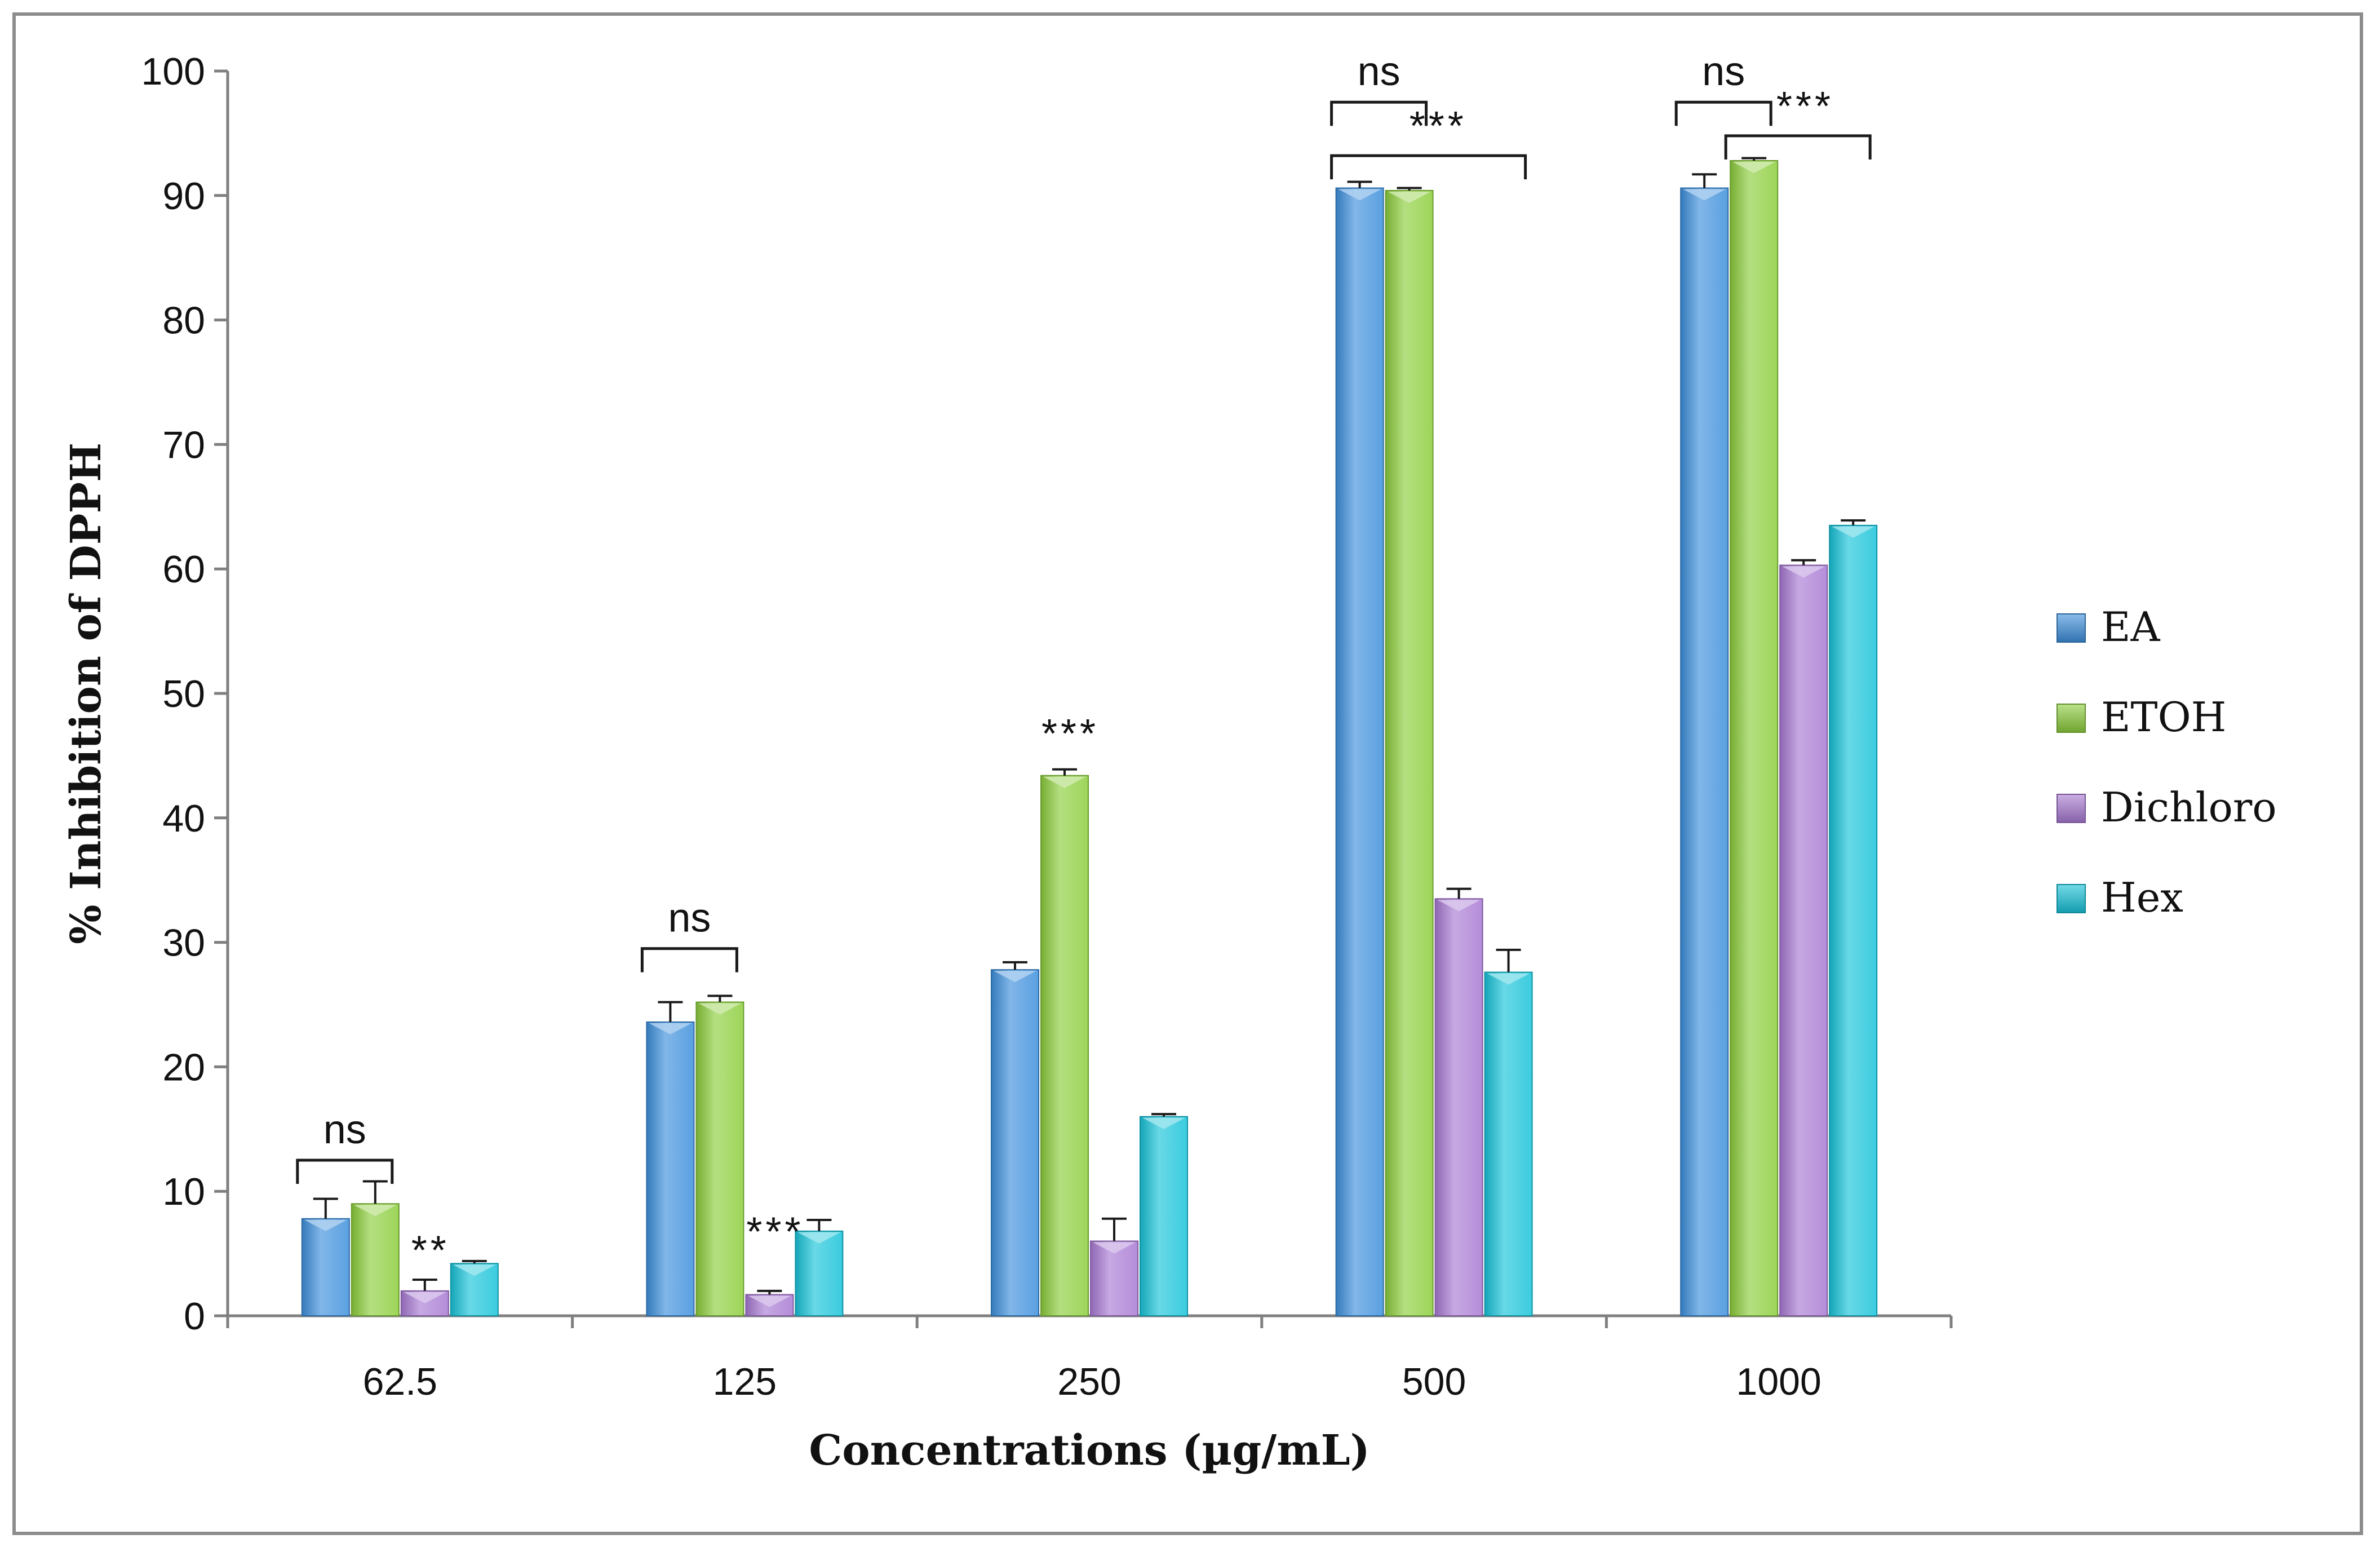 The height and width of the screenshot is (1552, 2380). I want to click on y-tick-label: 30, so click(183, 943).